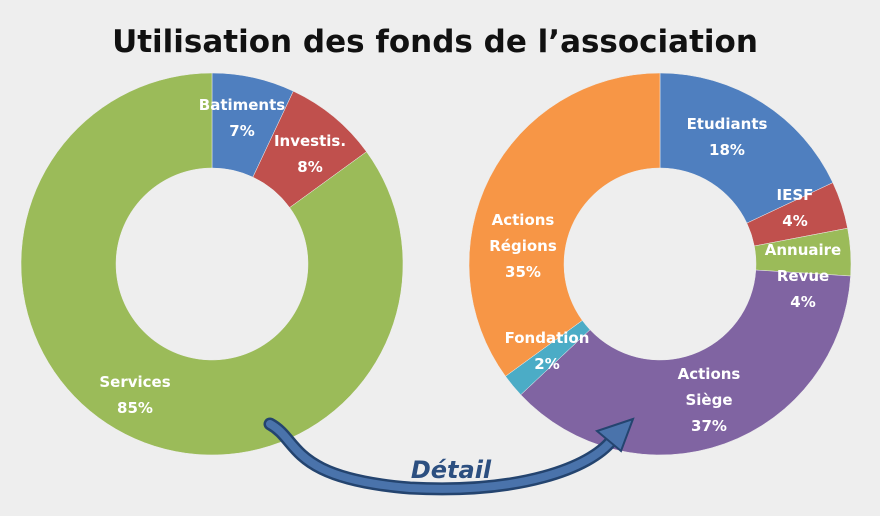 Image resolution: width=880 pixels, height=516 pixels. What do you see at coordinates (795, 208) in the screenshot?
I see `slice-label-iesf: IESF 4%` at bounding box center [795, 208].